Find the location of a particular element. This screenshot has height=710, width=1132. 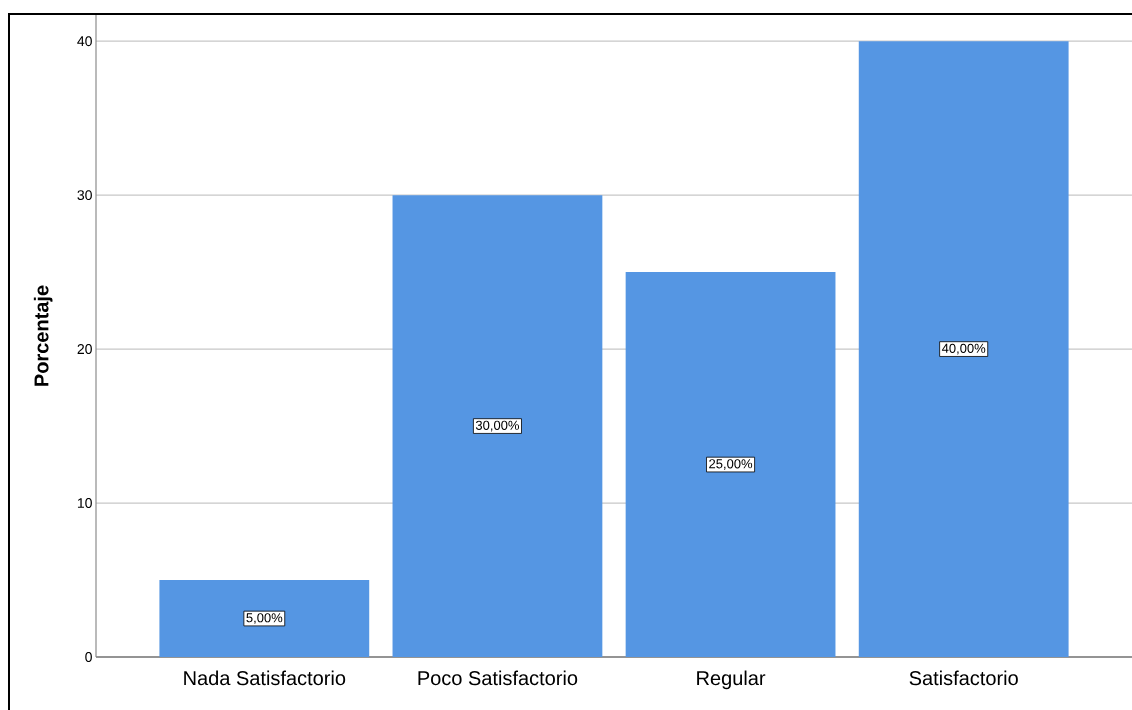

y-tick-label: 10 is located at coordinates (84, 503).